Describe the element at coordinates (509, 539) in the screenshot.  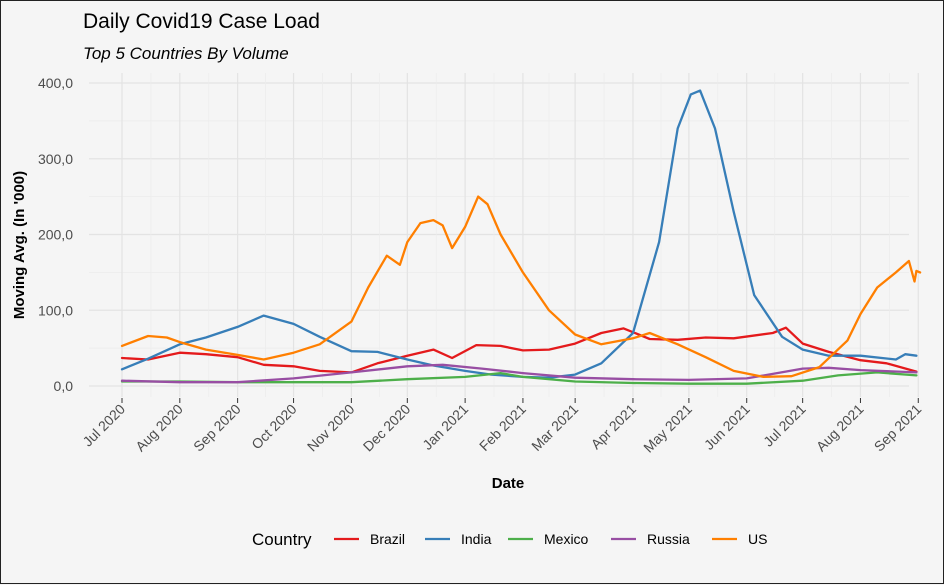
I see `legend: Country Brazil India Mexico Russia US` at that location.